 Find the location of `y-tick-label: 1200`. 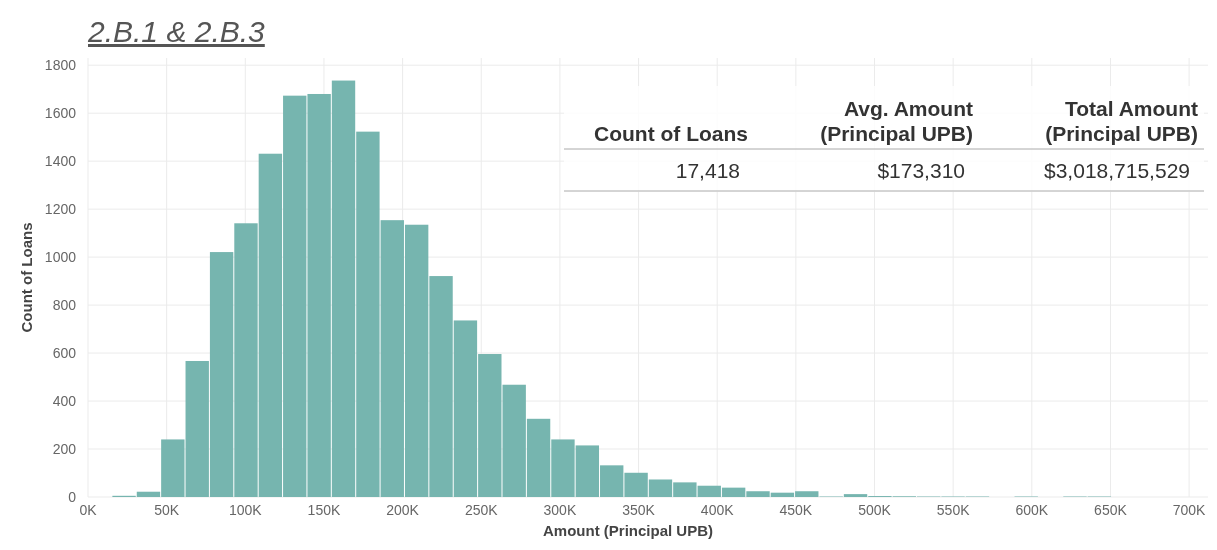

y-tick-label: 1200 is located at coordinates (60, 209).